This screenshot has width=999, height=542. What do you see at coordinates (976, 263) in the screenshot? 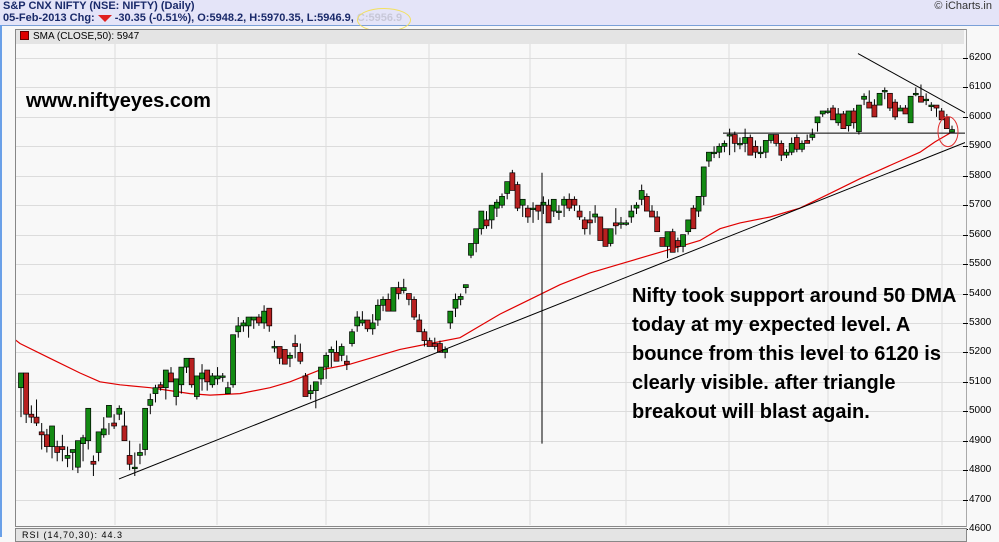
I see `y-tick-label: 5500` at bounding box center [976, 263].